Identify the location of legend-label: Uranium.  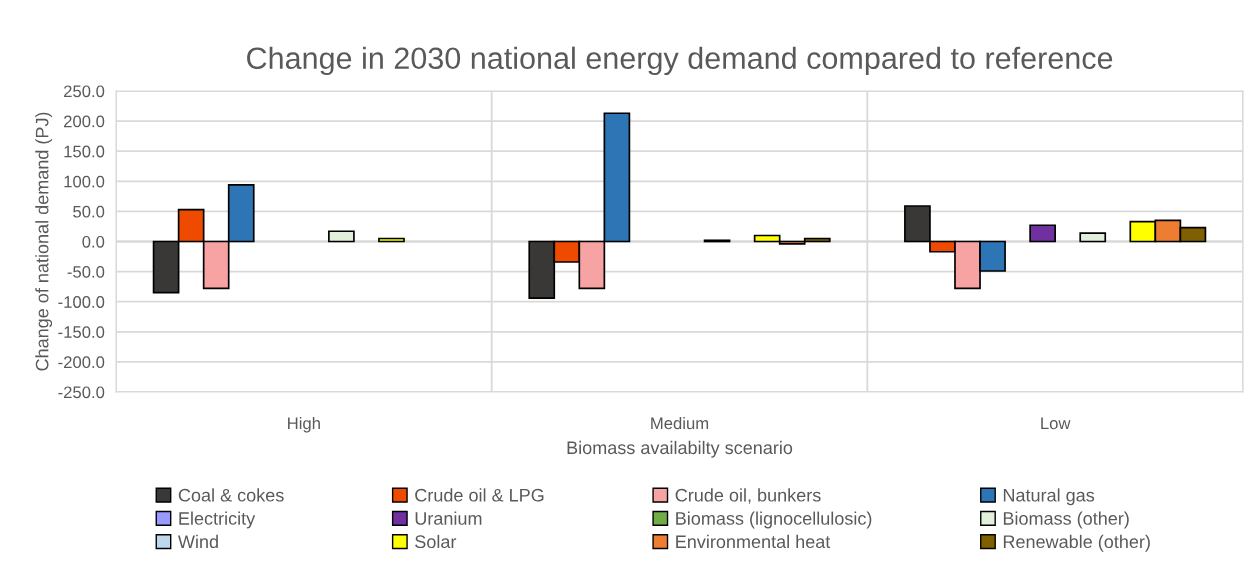
(448, 518).